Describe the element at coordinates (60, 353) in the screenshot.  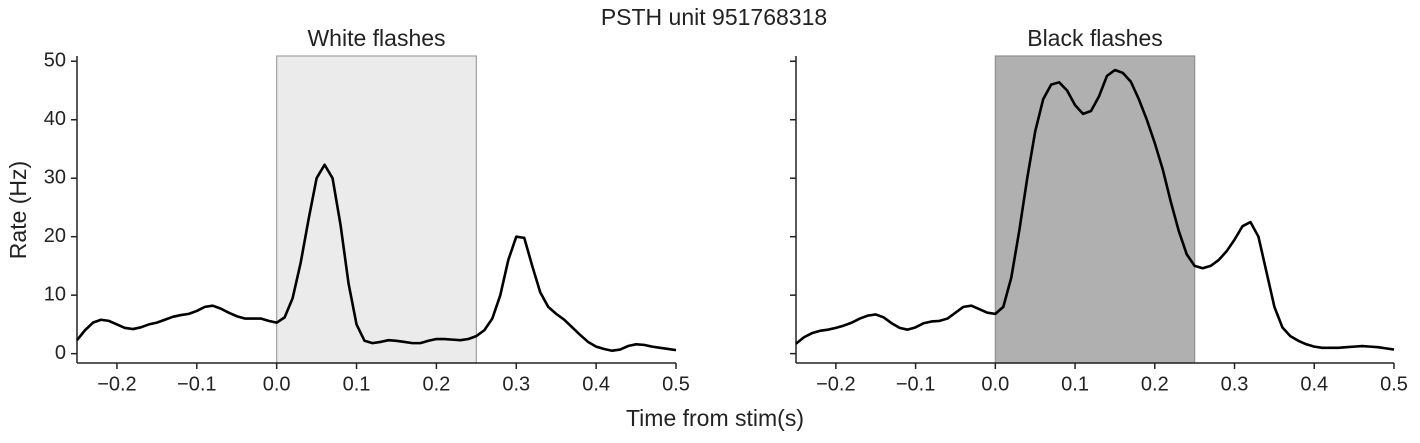
I see `y-tick-label: 0` at that location.